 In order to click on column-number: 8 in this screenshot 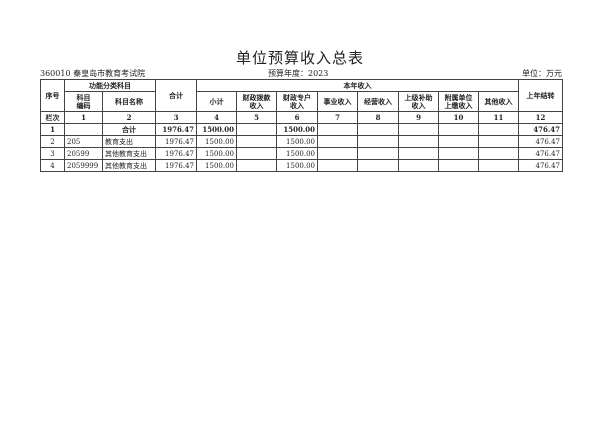, I will do `click(378, 117)`.